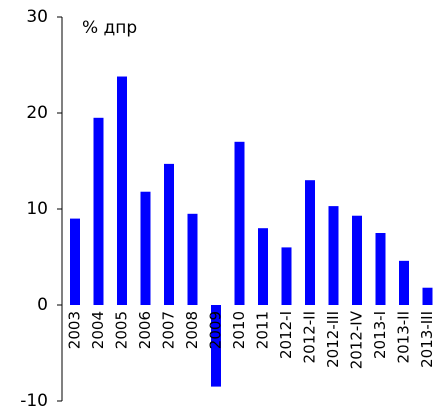 The height and width of the screenshot is (406, 435). What do you see at coordinates (109, 28) in the screenshot?
I see `y-axis-label: % дпр` at bounding box center [109, 28].